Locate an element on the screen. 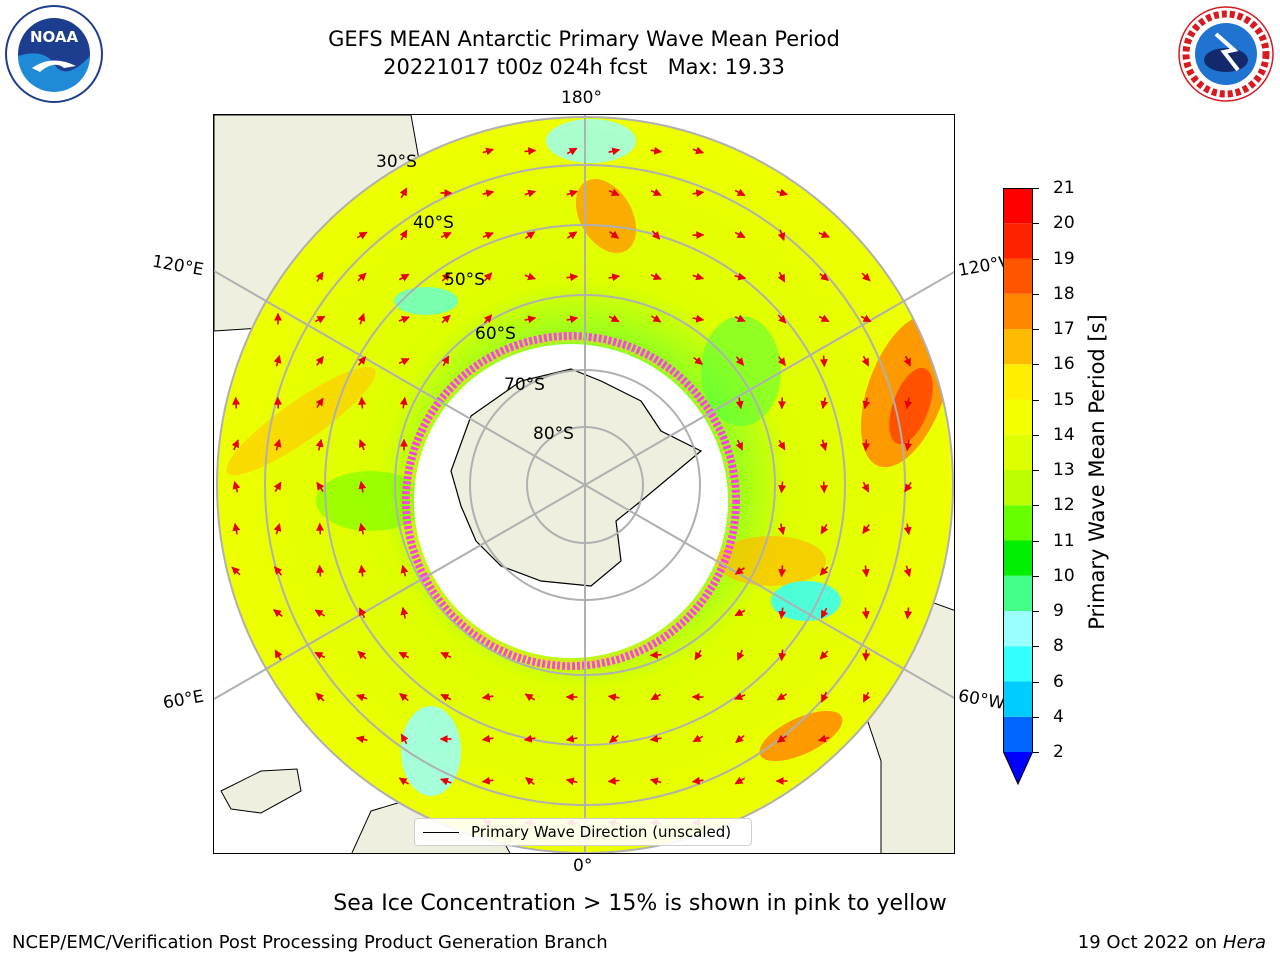 This screenshot has height=960, width=1280. colorbar-tick-label: 9 is located at coordinates (1058, 611).